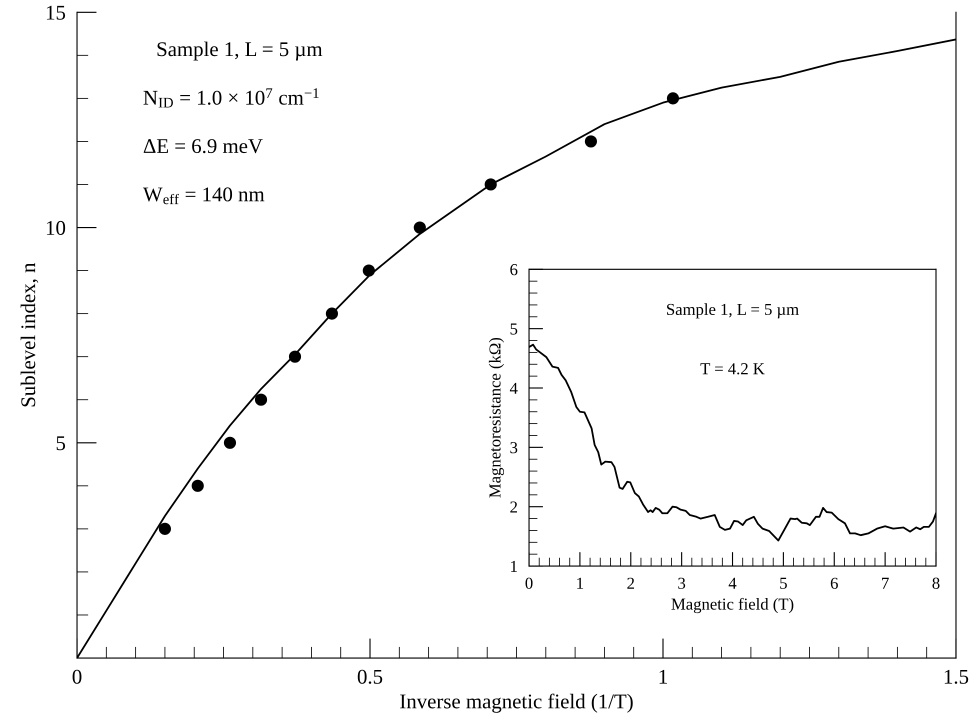 The width and height of the screenshot is (975, 722). What do you see at coordinates (783, 583) in the screenshot?
I see `x-tick-label: 5` at bounding box center [783, 583].